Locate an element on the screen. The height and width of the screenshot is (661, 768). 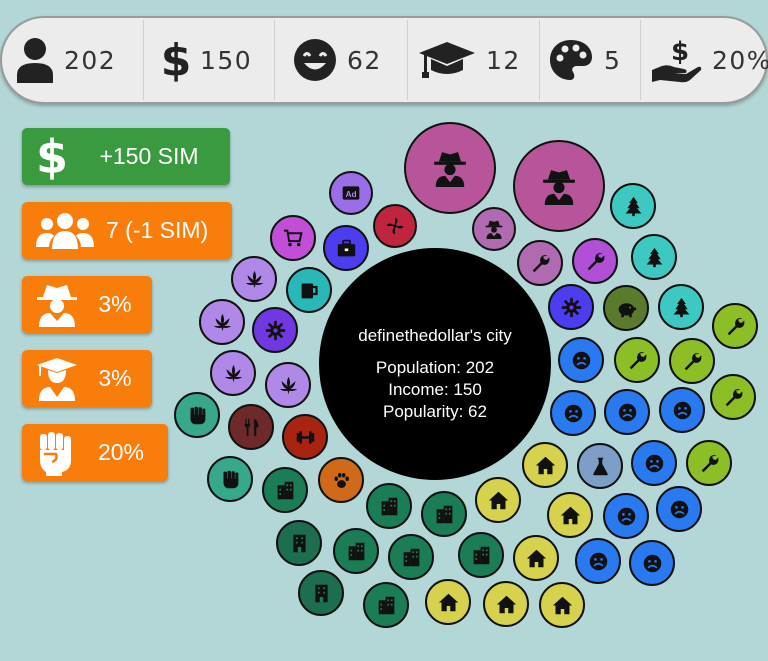
building-lab is located at coordinates (600, 466).